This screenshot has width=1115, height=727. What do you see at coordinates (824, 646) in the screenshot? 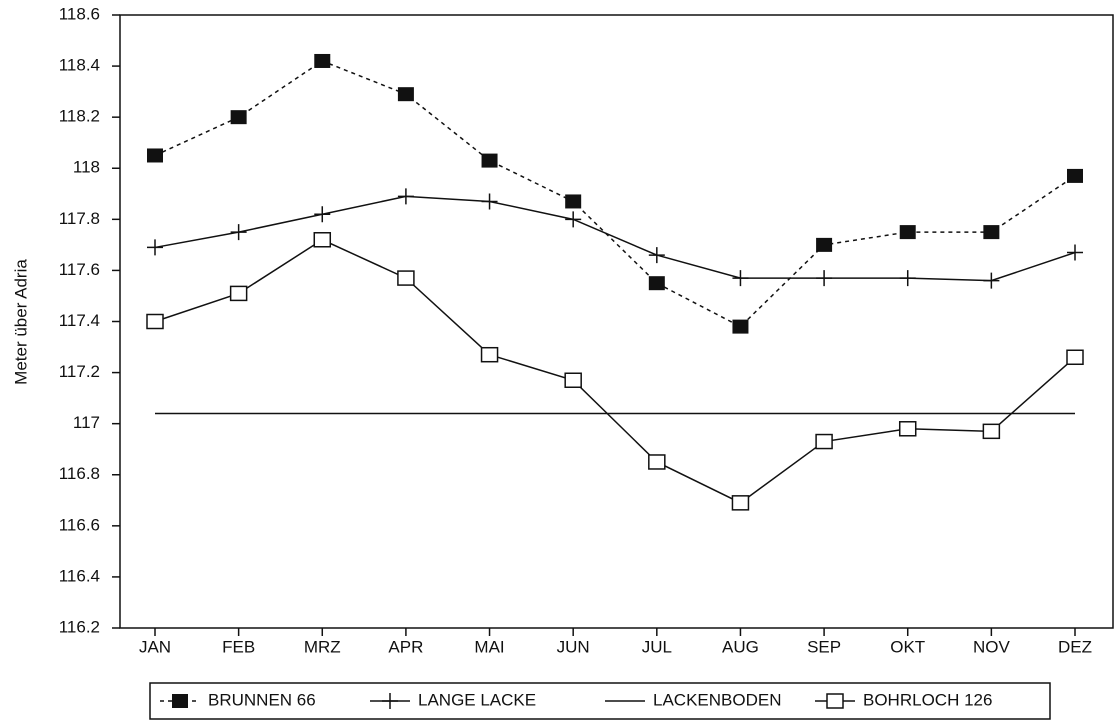
I see `x-tick-label: SEP` at bounding box center [824, 646].